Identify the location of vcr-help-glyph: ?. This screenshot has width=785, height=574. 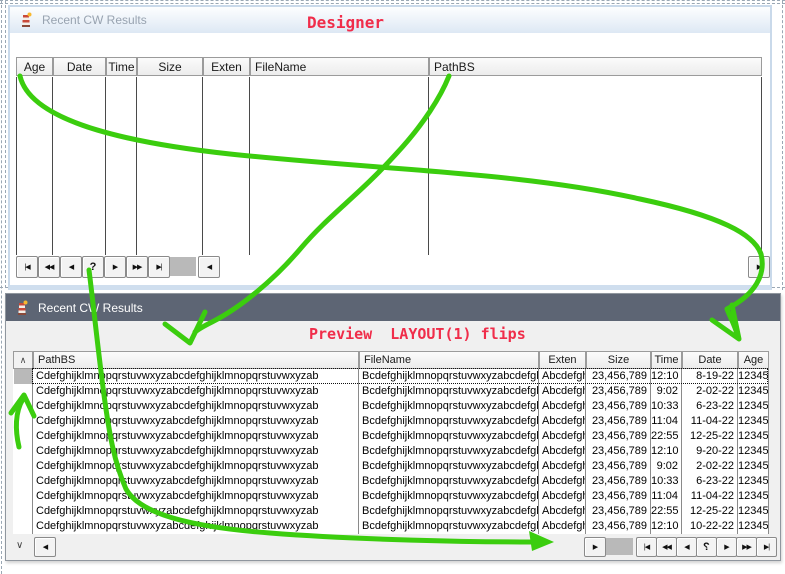
(706, 547).